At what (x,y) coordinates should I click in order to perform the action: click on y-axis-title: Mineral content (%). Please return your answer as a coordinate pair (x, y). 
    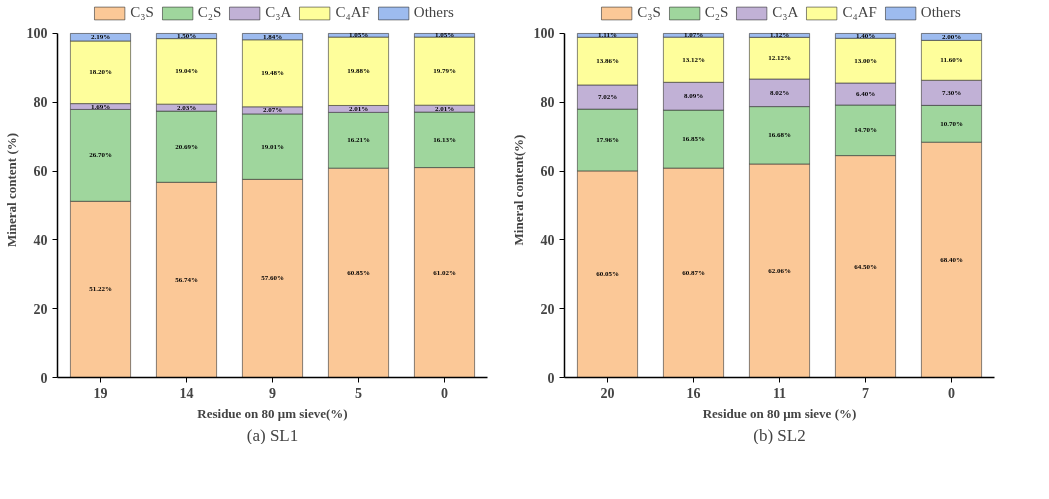
    Looking at the image, I should click on (11, 190).